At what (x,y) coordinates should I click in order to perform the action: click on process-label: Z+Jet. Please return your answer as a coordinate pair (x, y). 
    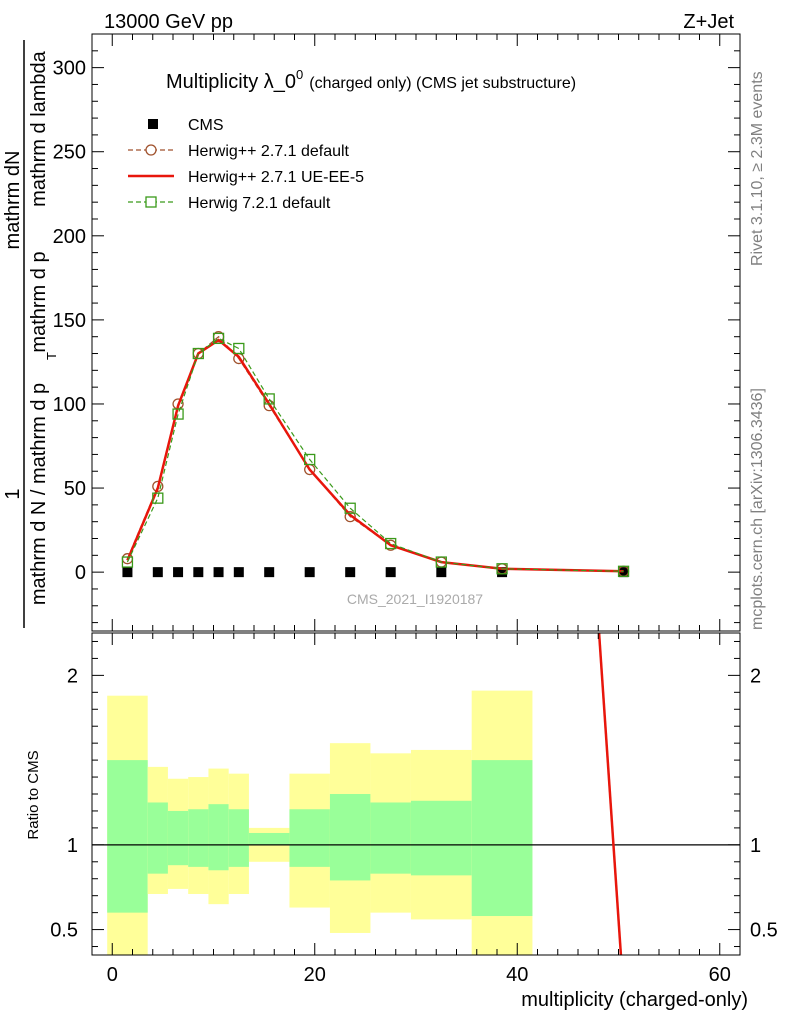
    Looking at the image, I should click on (708, 22).